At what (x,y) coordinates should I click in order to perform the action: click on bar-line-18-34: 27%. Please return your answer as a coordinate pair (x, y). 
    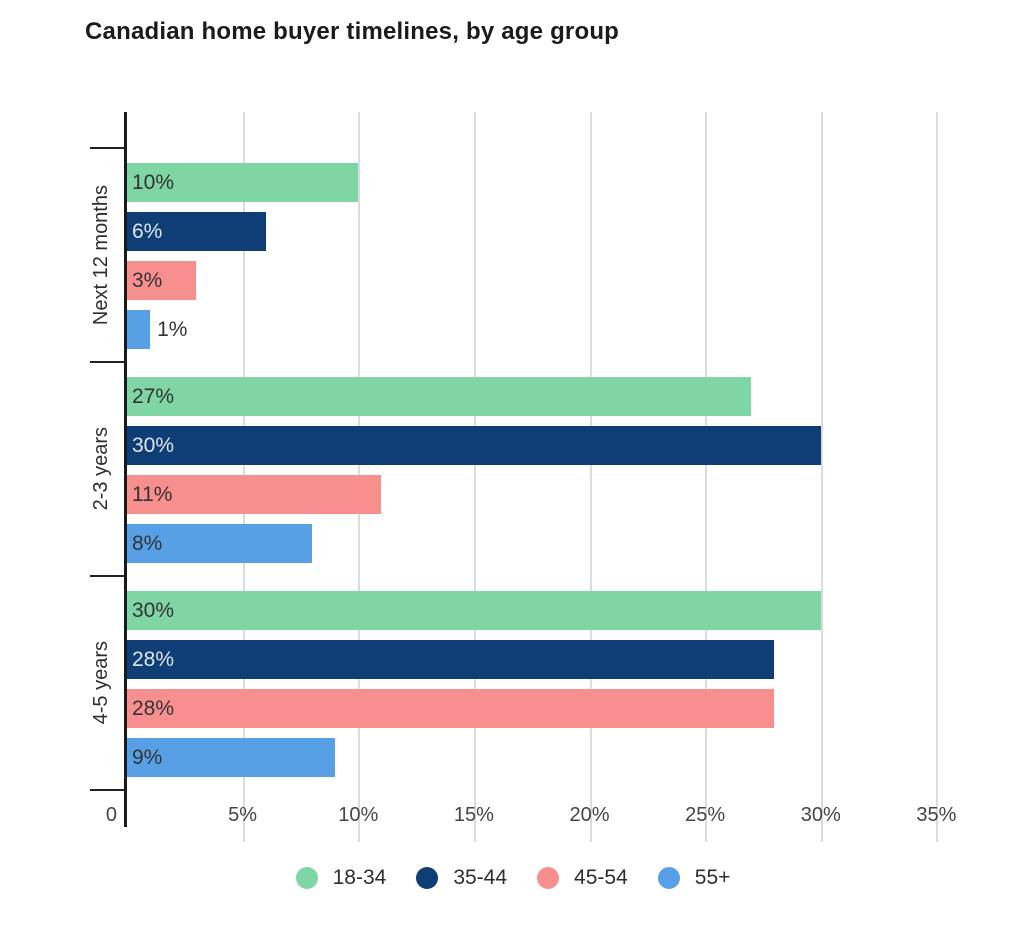
    Looking at the image, I should click on (571, 396).